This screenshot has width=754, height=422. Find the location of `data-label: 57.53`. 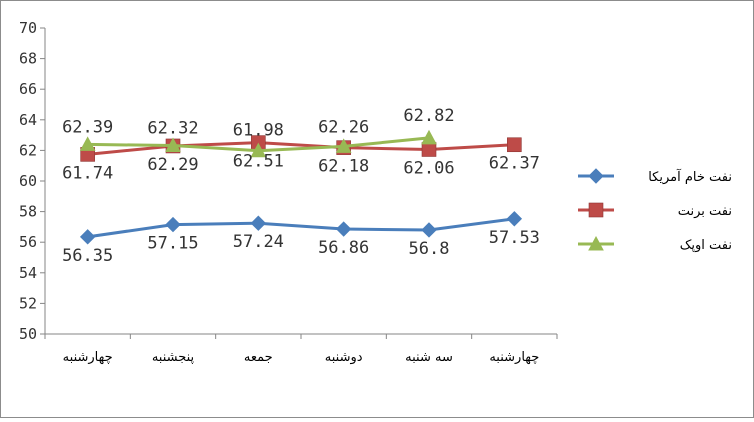

data-label: 57.53 is located at coordinates (514, 238).